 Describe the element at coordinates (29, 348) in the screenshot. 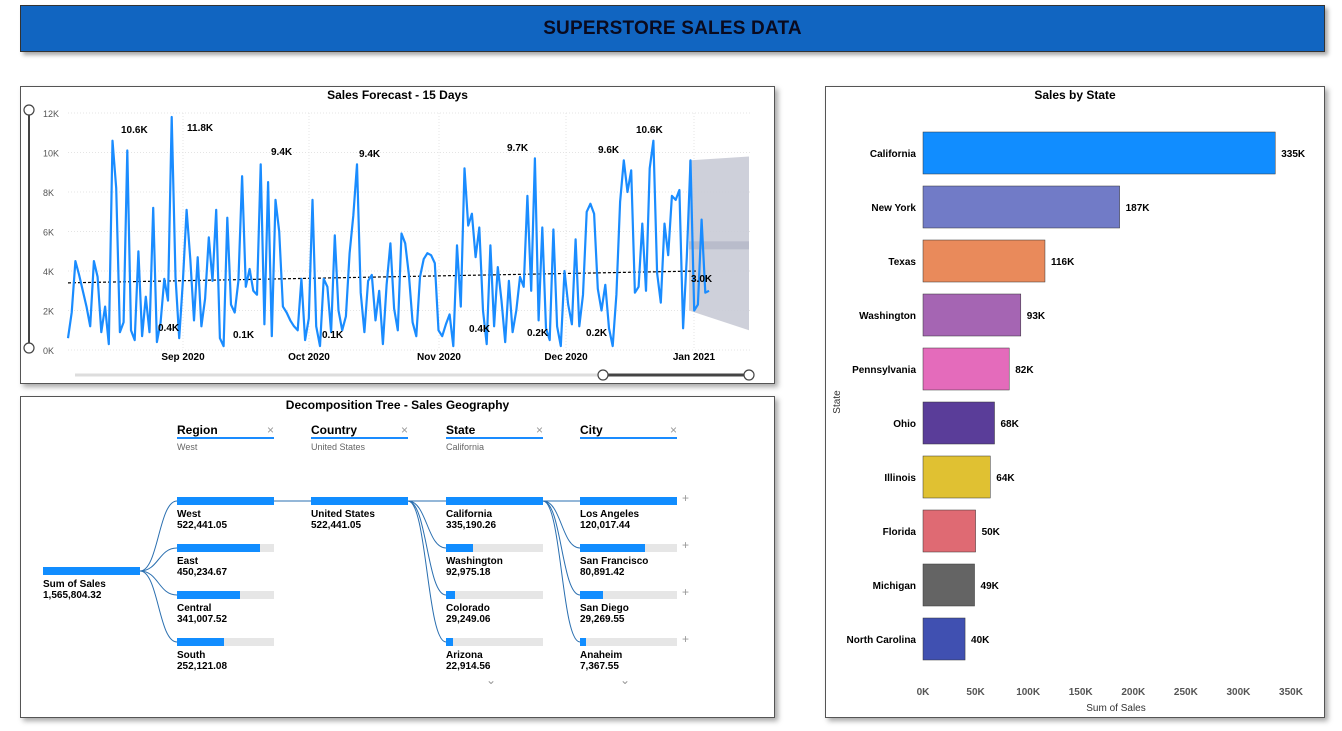

I see `y-slider-handle-bottom` at that location.